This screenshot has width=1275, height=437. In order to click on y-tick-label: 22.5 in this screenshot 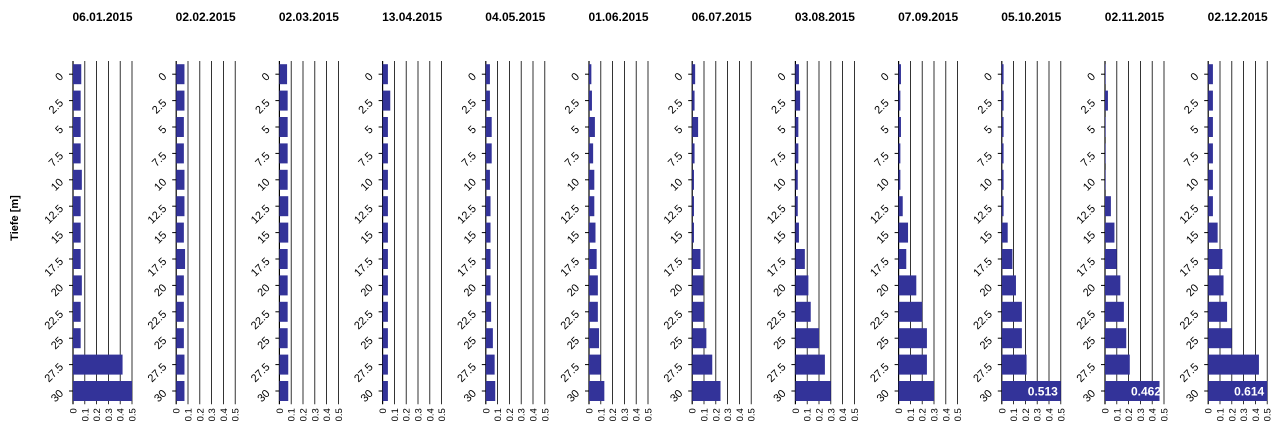, I will do `click(983, 320)`.